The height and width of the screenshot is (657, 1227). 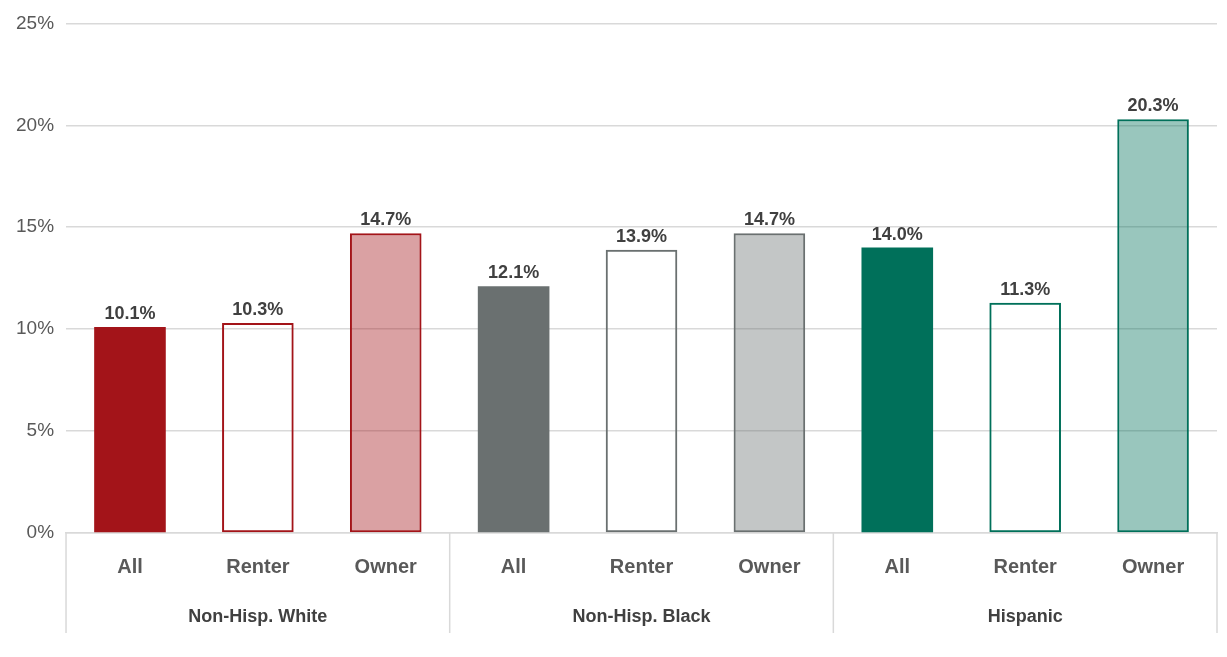 I want to click on data-label: 13.9%, so click(x=641, y=235).